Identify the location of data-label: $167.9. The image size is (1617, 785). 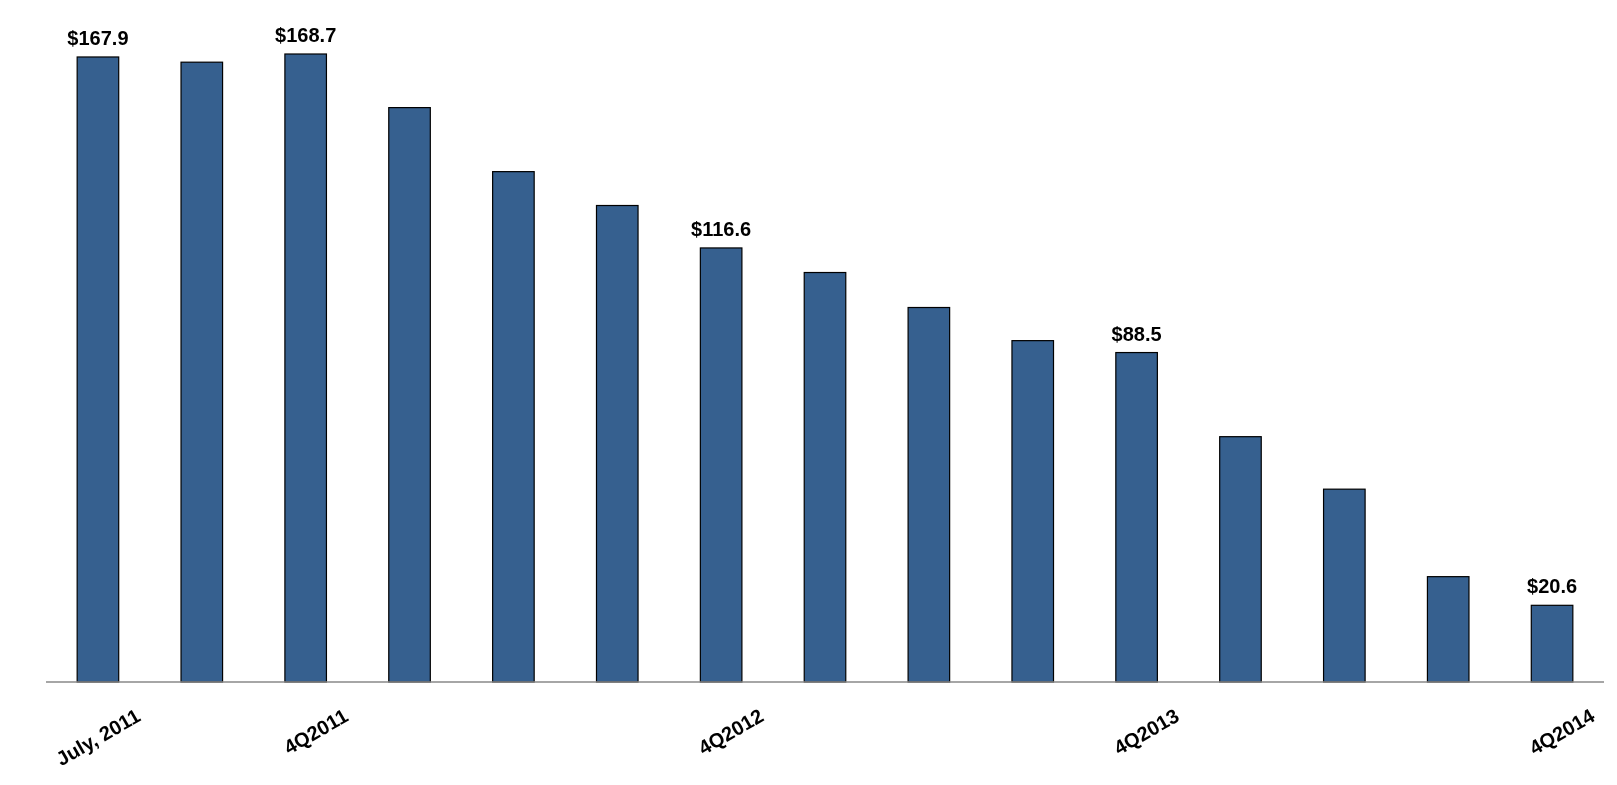
(98, 37).